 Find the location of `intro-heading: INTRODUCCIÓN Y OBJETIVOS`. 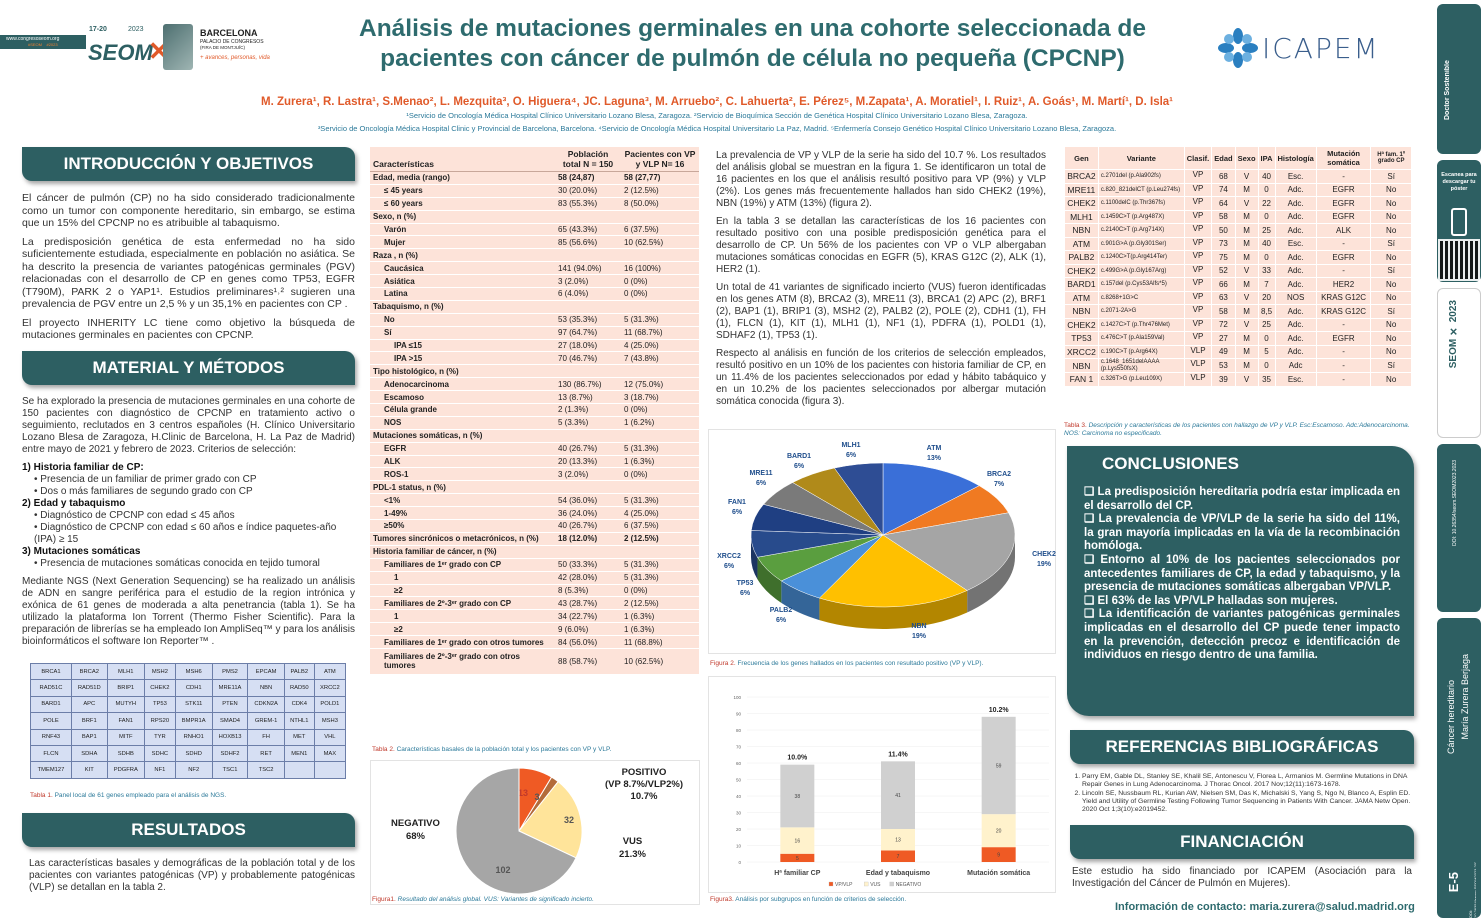

intro-heading: INTRODUCCIÓN Y OBJETIVOS is located at coordinates (188, 164).